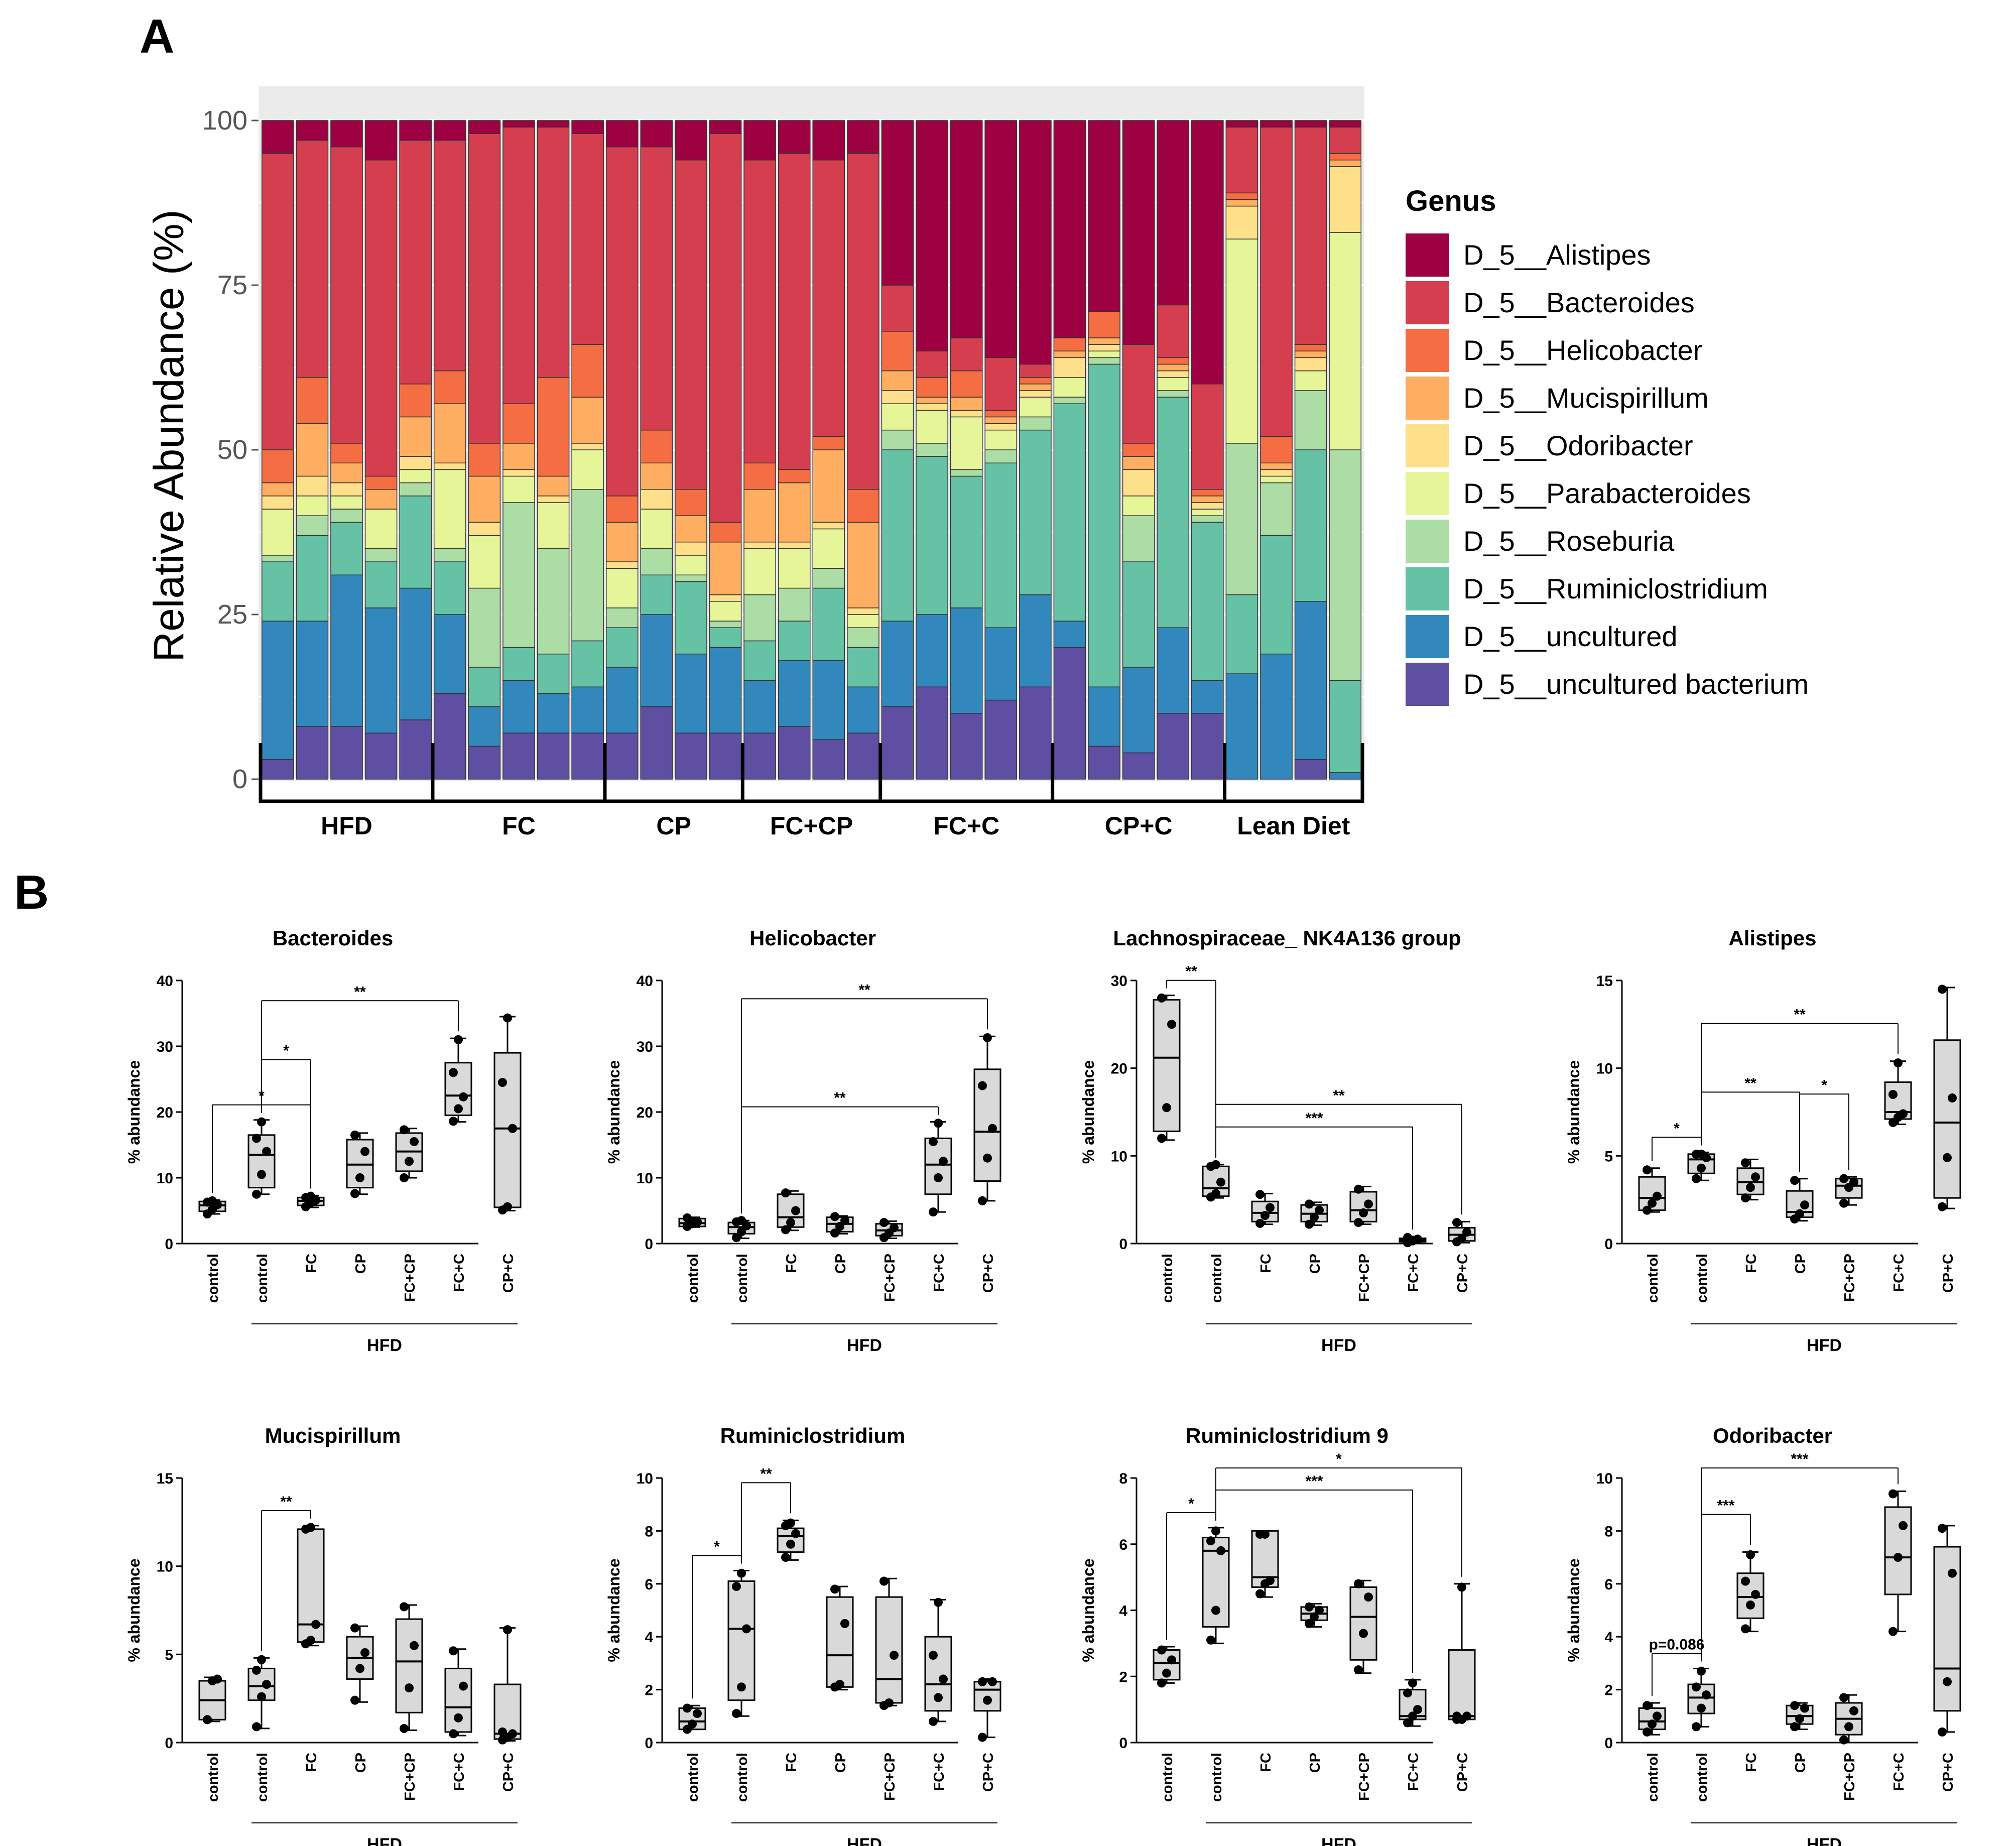 The image size is (2016, 1846). Describe the element at coordinates (645, 981) in the screenshot. I see `y-tick-label: 40` at that location.